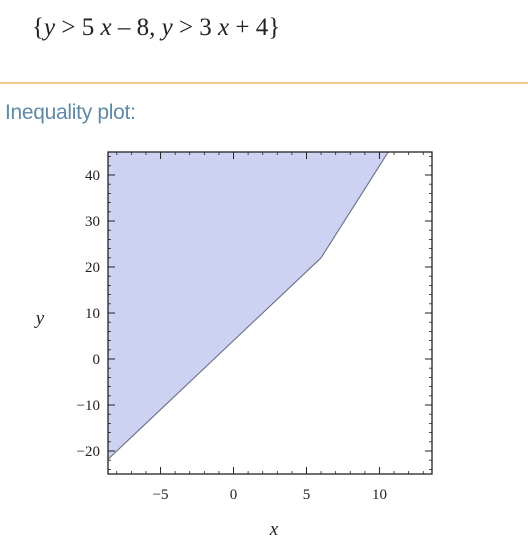  Describe the element at coordinates (205, 27) in the screenshot. I see `ineq2-coefficient: 3` at that location.